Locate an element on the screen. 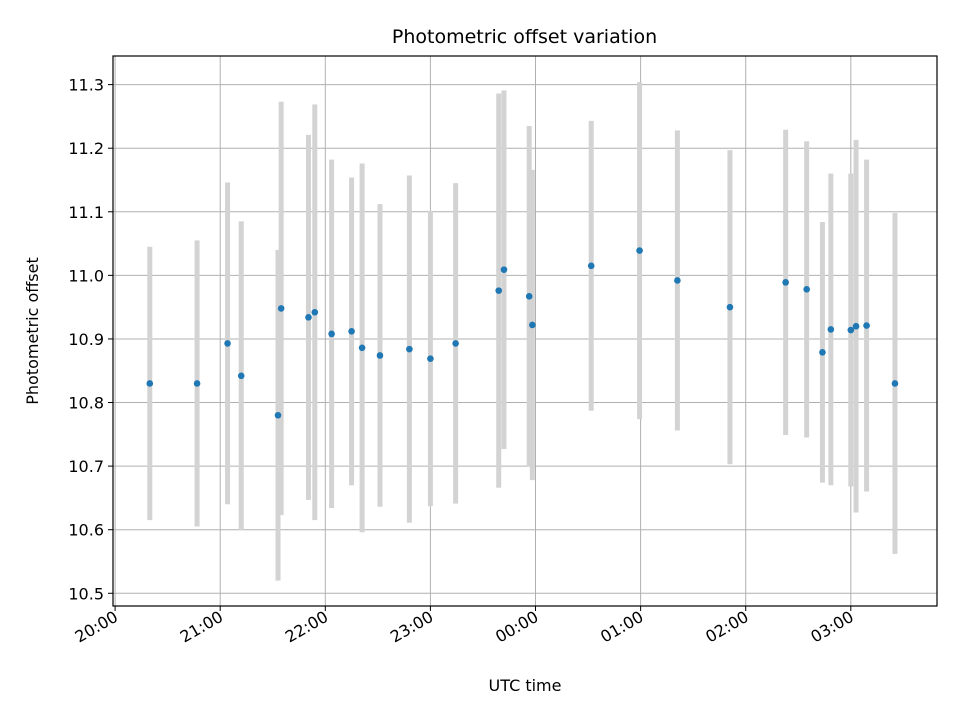 This screenshot has width=960, height=720. y-tick-label: 10.5 is located at coordinates (86, 593).